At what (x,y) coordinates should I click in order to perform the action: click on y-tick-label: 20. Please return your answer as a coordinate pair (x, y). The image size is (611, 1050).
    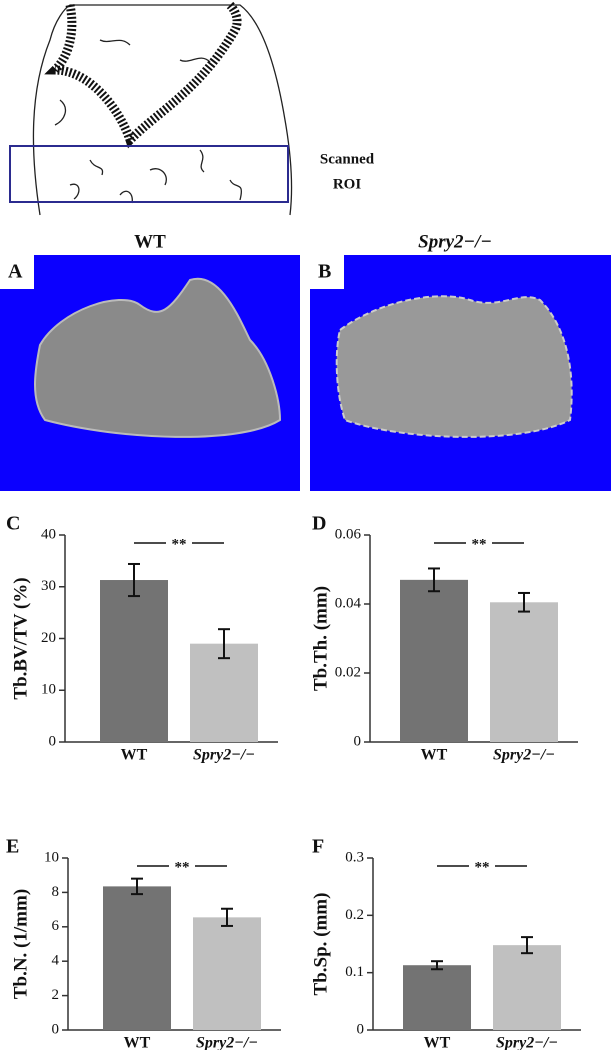
    Looking at the image, I should click on (48, 638).